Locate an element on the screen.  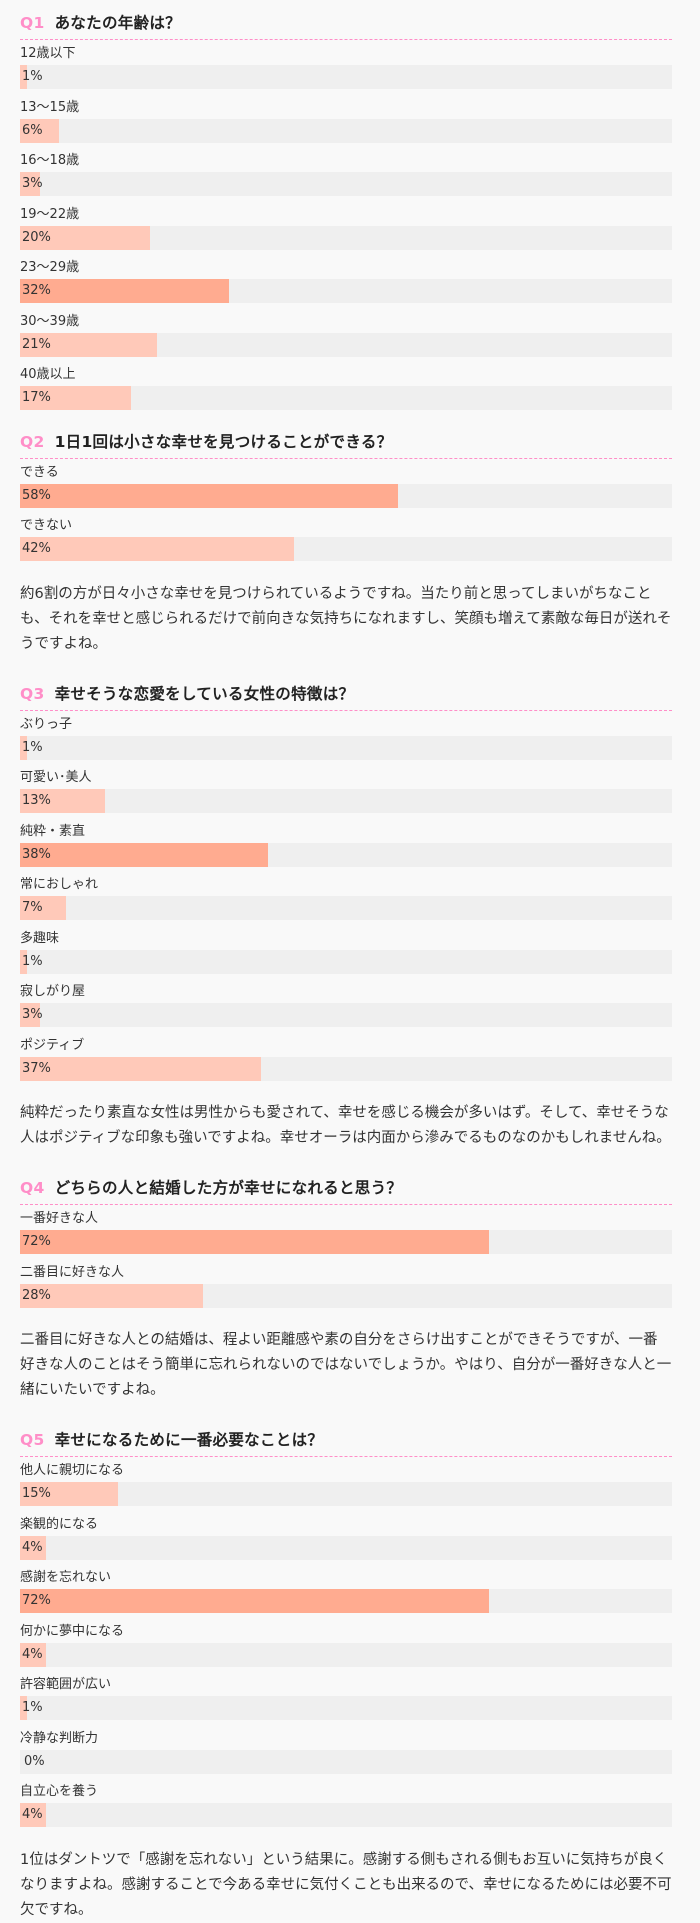
bar-track: 21% is located at coordinates (346, 344).